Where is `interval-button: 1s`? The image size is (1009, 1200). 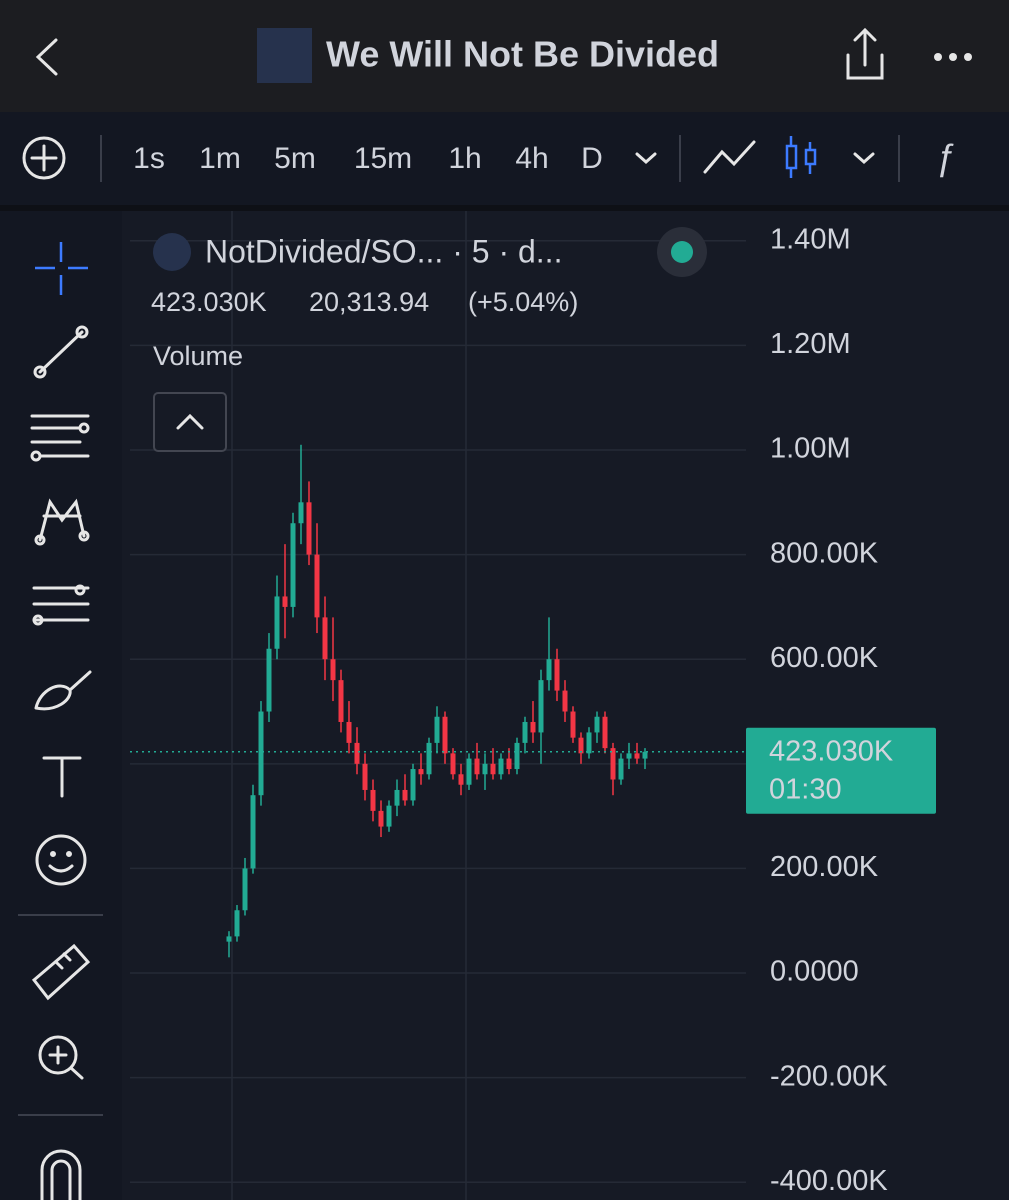
interval-button: 1s is located at coordinates (149, 158).